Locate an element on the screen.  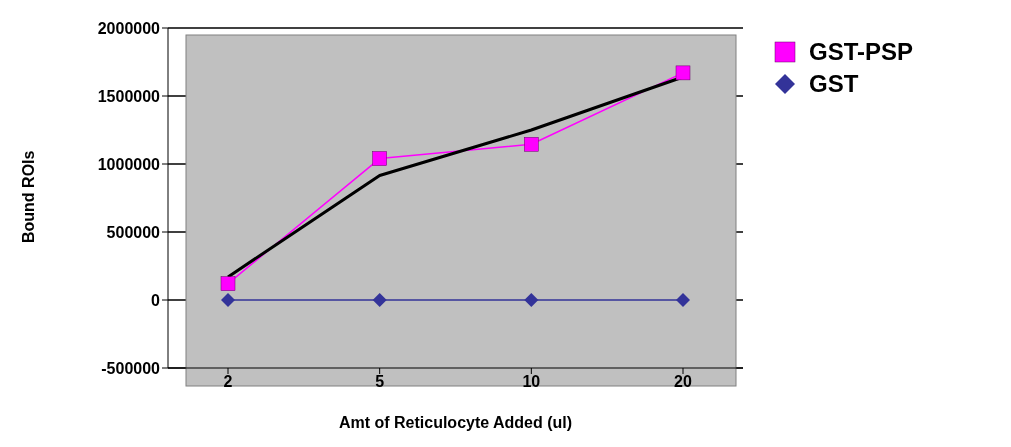
y-tick-label: 1000000 is located at coordinates (129, 164).